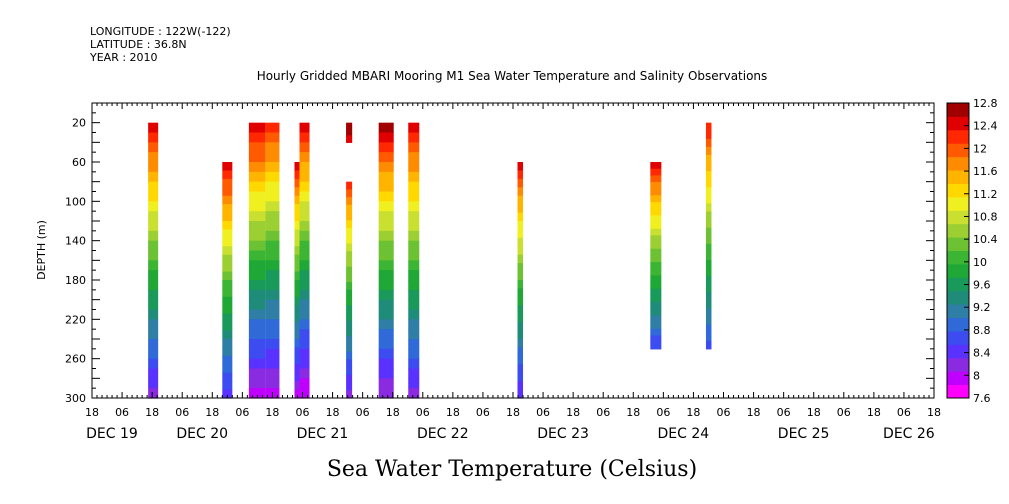  Describe the element at coordinates (75, 241) in the screenshot. I see `y-tick-label: 140` at that location.